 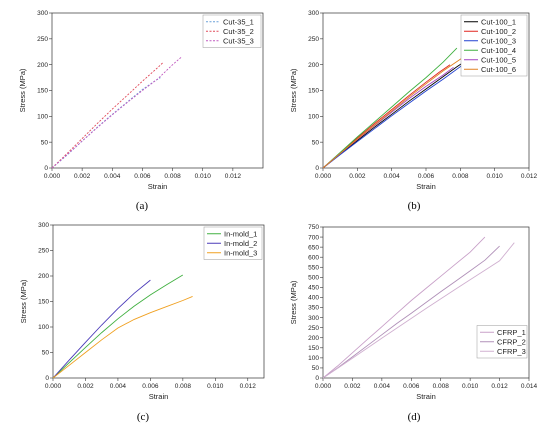 What do you see at coordinates (238, 21) in the screenshot?
I see `legend-label: Cut-35_1` at bounding box center [238, 21].